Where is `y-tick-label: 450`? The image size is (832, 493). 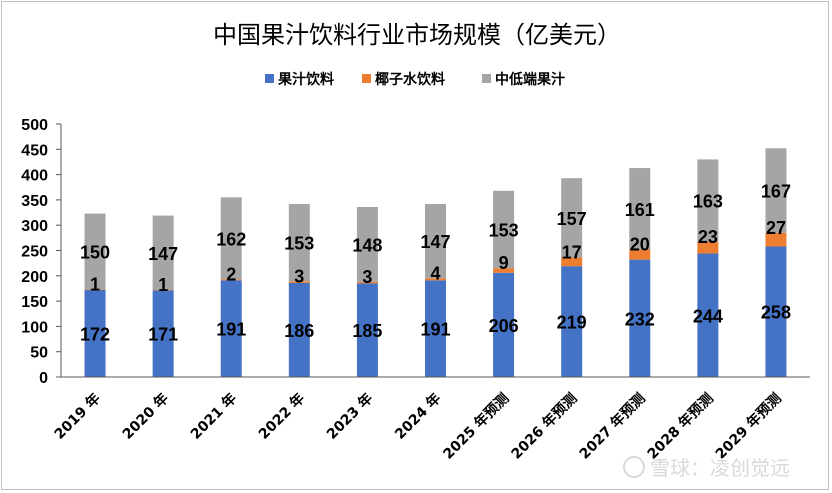 y-tick-label: 450 is located at coordinates (34, 150).